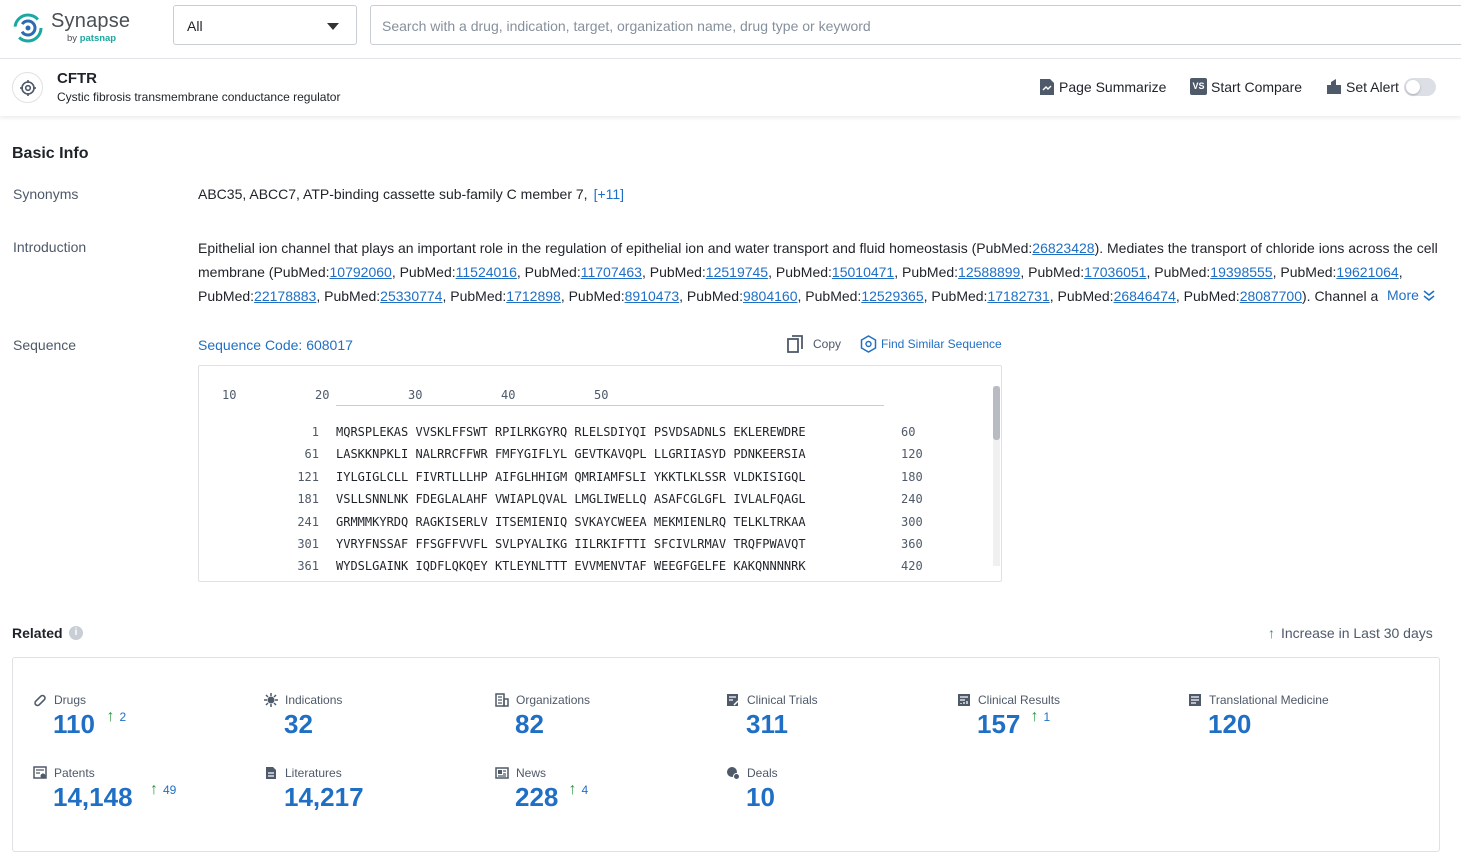 Image resolution: width=1461 pixels, height=868 pixels. What do you see at coordinates (74, 724) in the screenshot?
I see `stat-value: 110` at bounding box center [74, 724].